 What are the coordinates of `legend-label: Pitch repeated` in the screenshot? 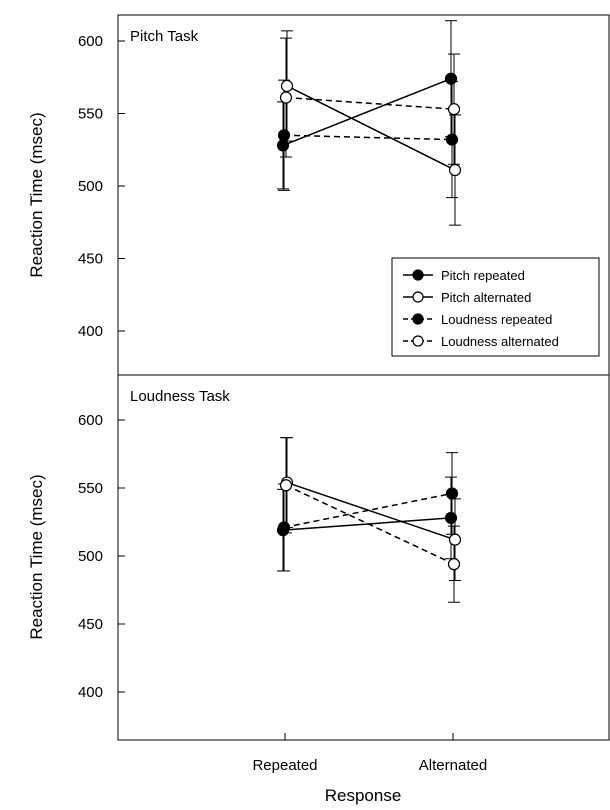 It's located at (483, 275).